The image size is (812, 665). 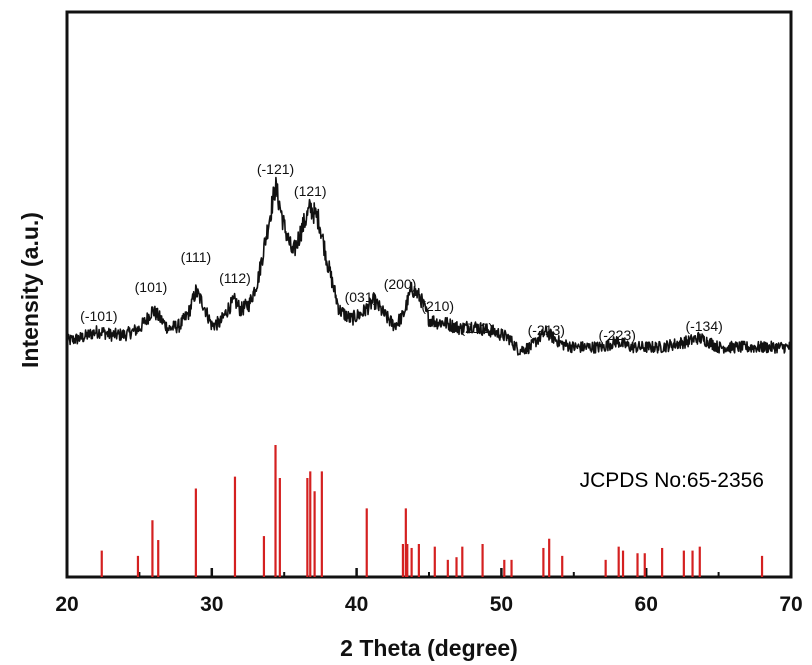 What do you see at coordinates (235, 278) in the screenshot?
I see `peak-label: (112)` at bounding box center [235, 278].